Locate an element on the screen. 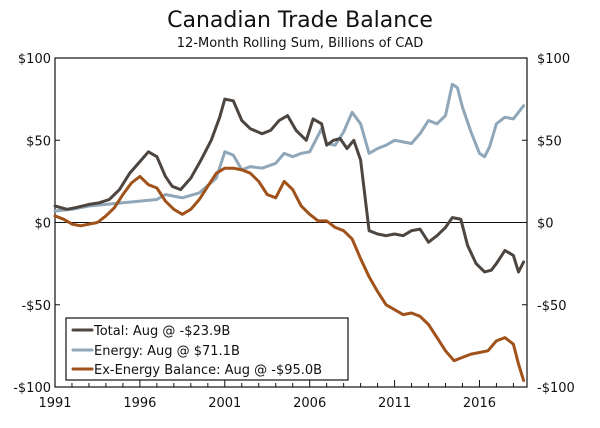 This screenshot has height=428, width=600. legend-label-ex-energy: Ex-Energy Balance: Aug @ -$95.0B is located at coordinates (208, 370).